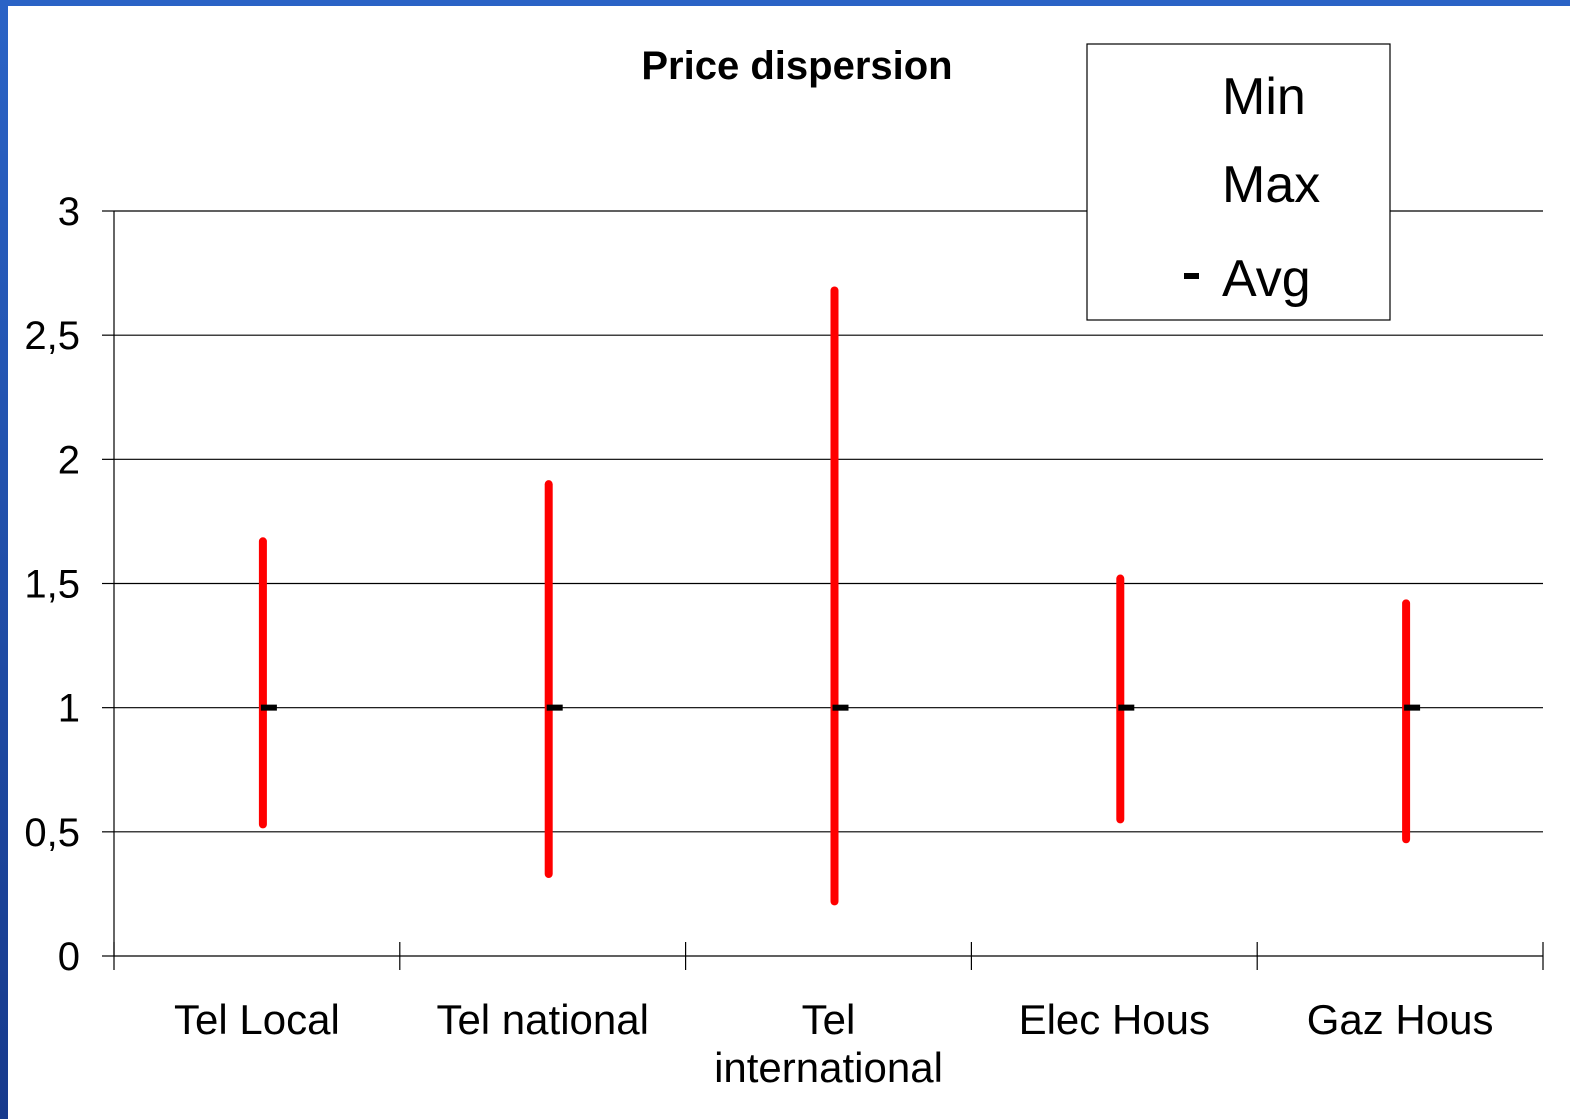  I want to click on legend-box, so click(1238, 182).